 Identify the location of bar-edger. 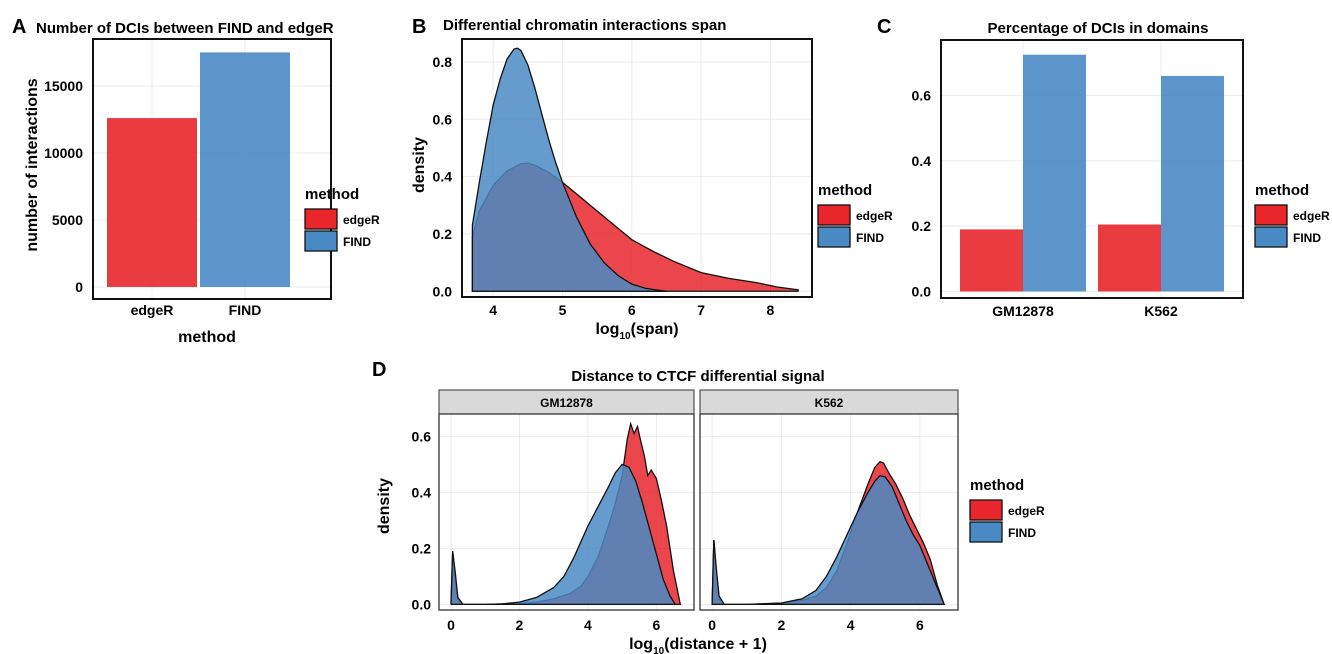
(152, 202).